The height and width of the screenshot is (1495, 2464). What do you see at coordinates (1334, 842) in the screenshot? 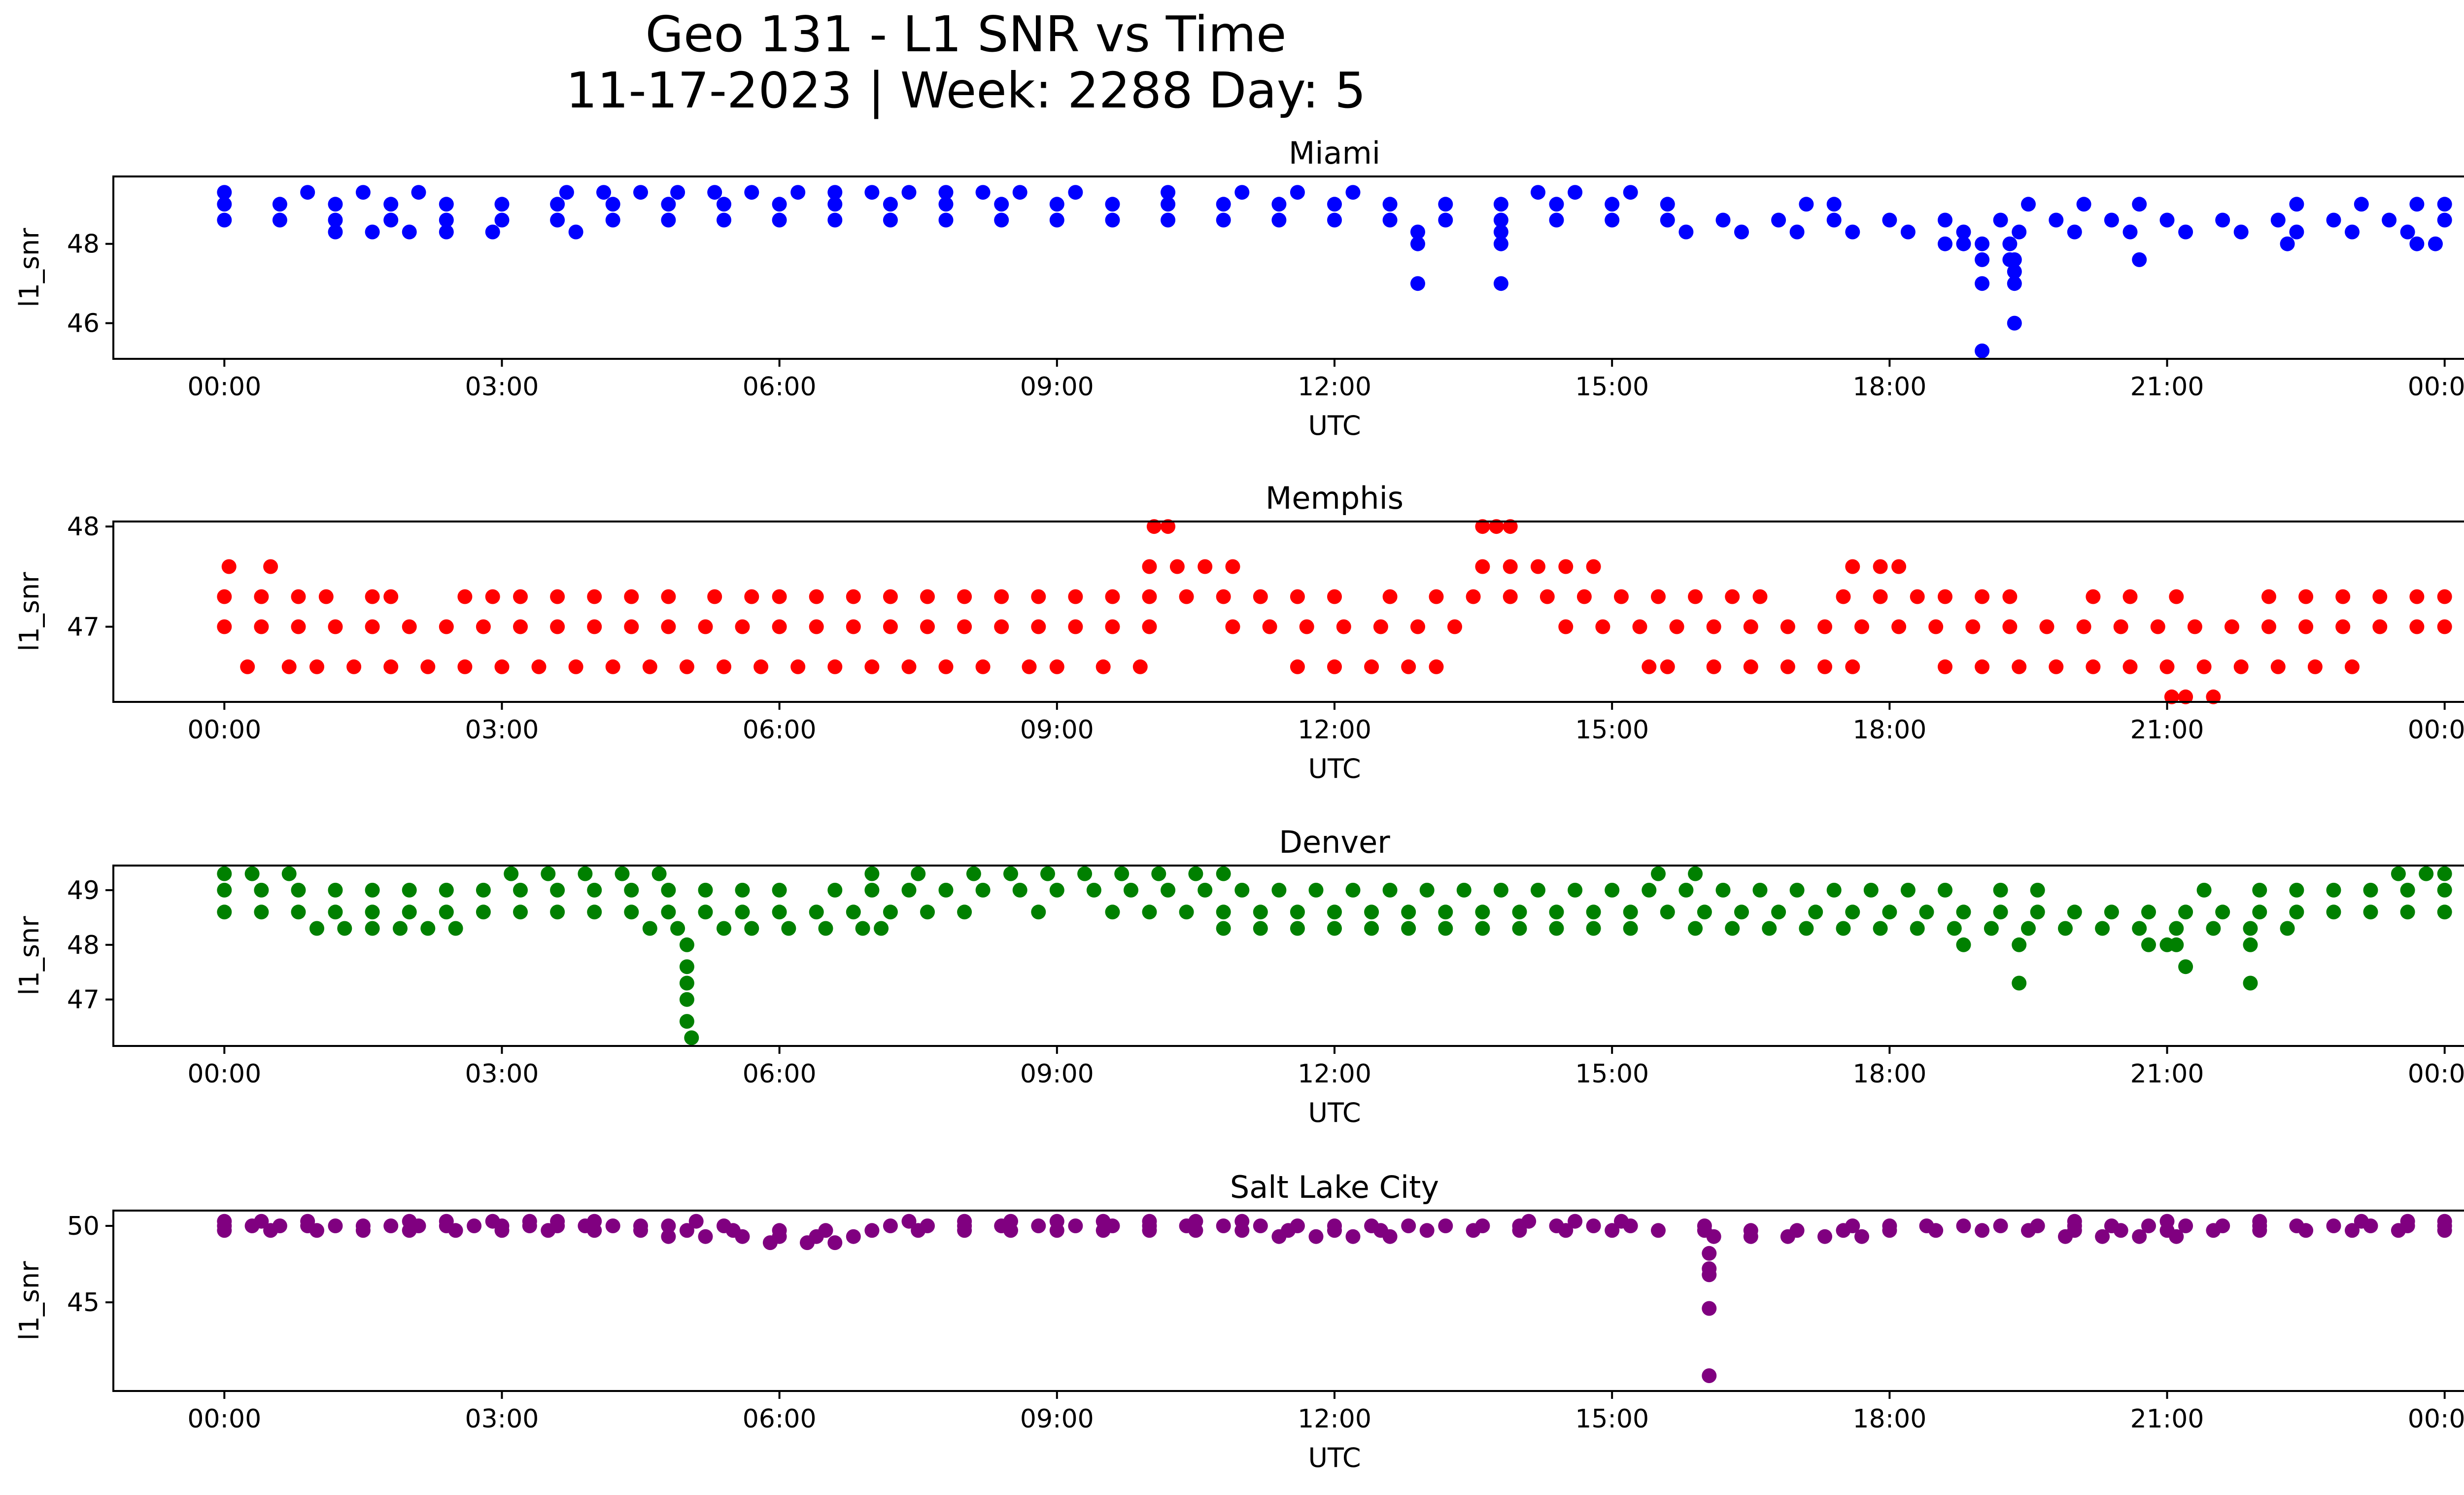
I see `denver-panel-title: Denver` at bounding box center [1334, 842].